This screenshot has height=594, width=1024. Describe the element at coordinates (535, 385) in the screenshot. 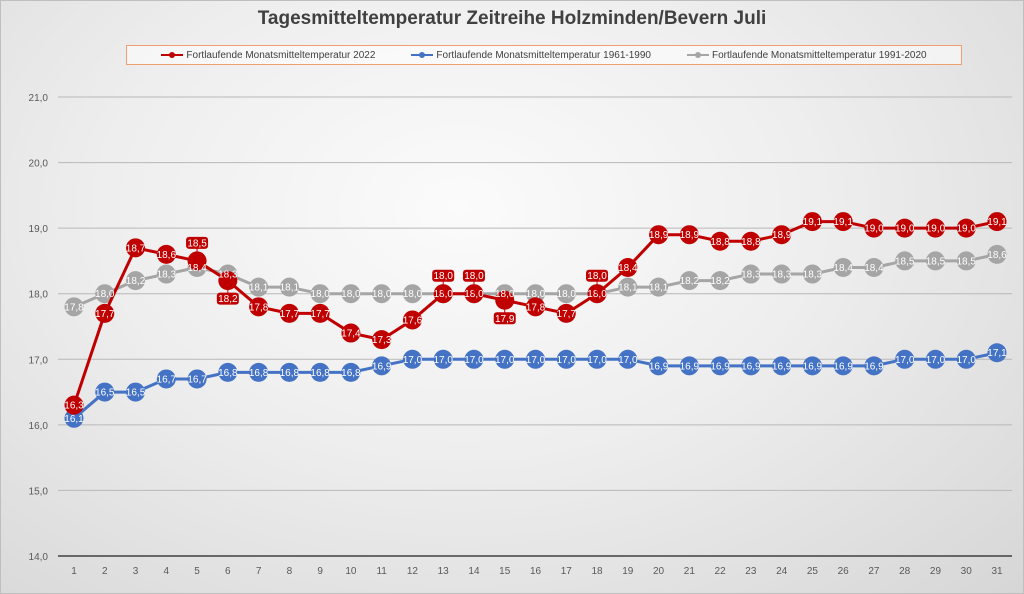

I see `series-1961-1990` at that location.